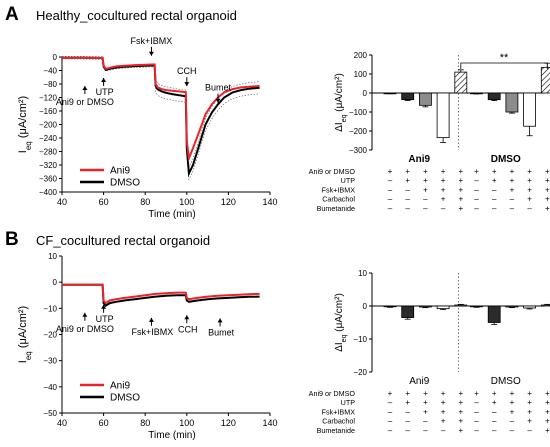 This screenshot has width=550, height=447. What do you see at coordinates (332, 393) in the screenshot?
I see `table-row-label: Ani9 or DMSO` at bounding box center [332, 393].